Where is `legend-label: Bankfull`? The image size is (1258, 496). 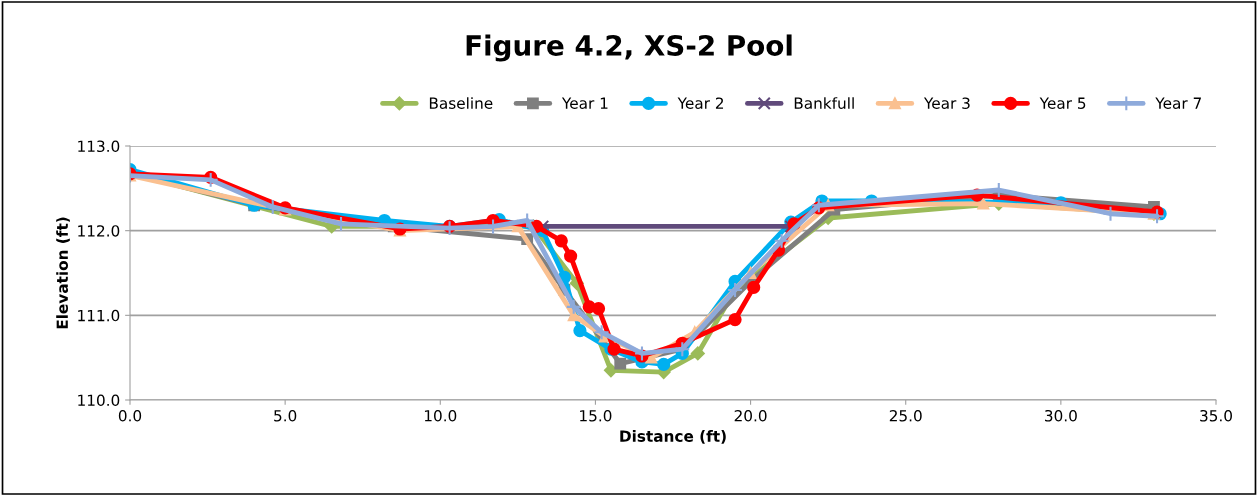 legend-label: Bankfull is located at coordinates (824, 103).